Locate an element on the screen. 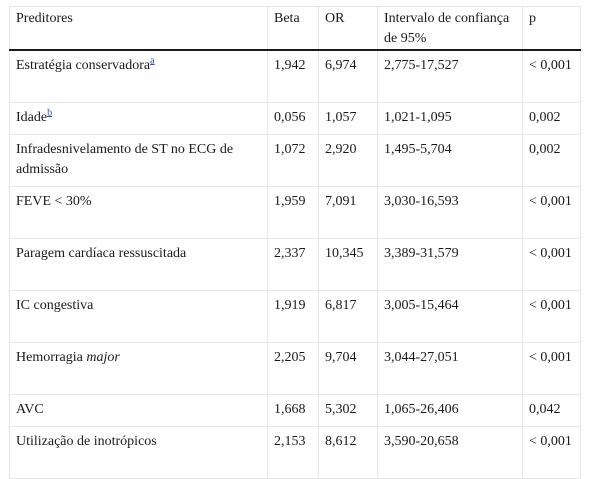 Image resolution: width=590 pixels, height=479 pixels. beta-cell: 1,919 is located at coordinates (293, 316).